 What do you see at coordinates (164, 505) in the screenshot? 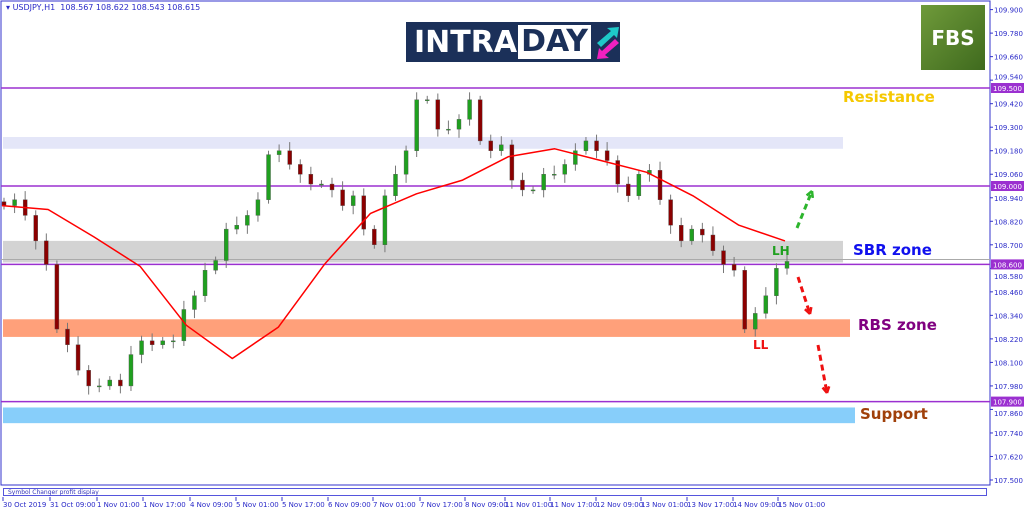
I see `x-tick-label: 1 Nov 17:00` at bounding box center [164, 505].